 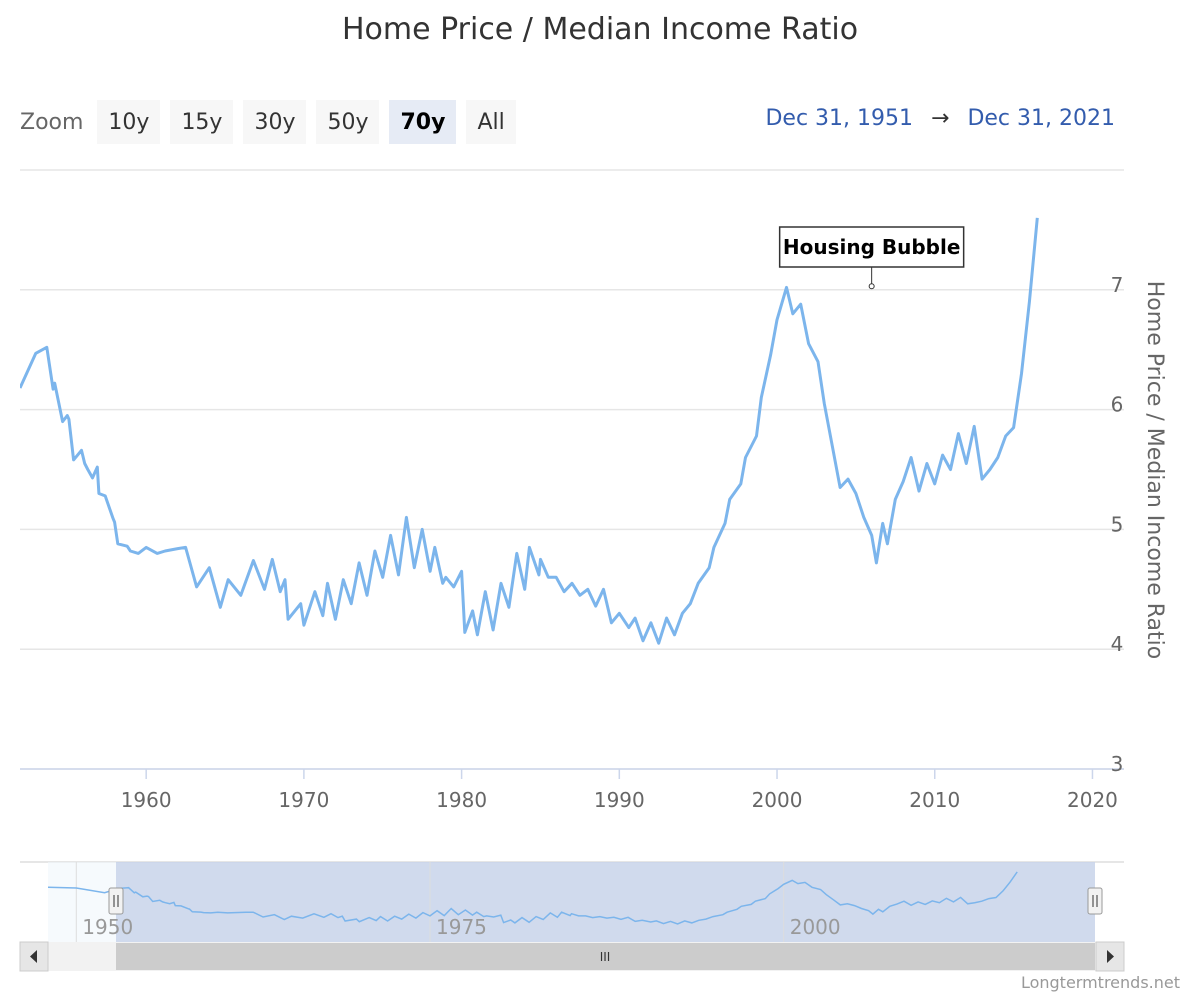 What do you see at coordinates (1110, 956) in the screenshot?
I see `scroll-right-icon` at bounding box center [1110, 956].